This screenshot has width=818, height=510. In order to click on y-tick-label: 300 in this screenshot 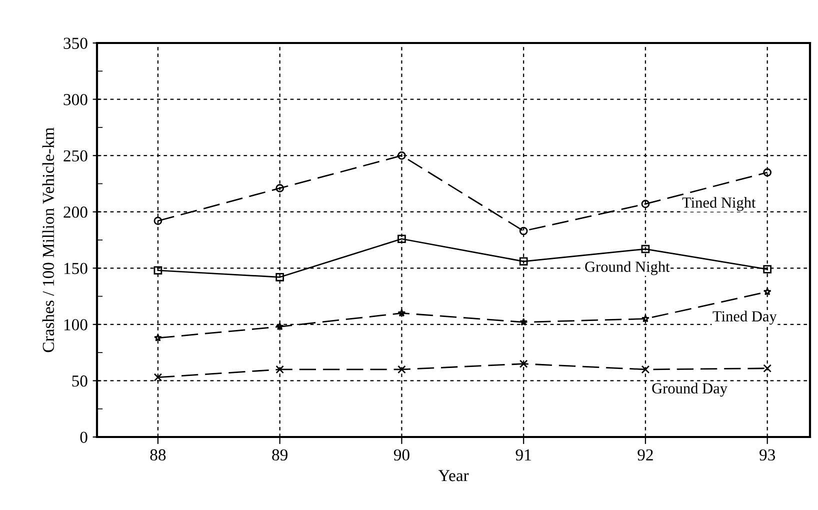, I will do `click(76, 100)`.